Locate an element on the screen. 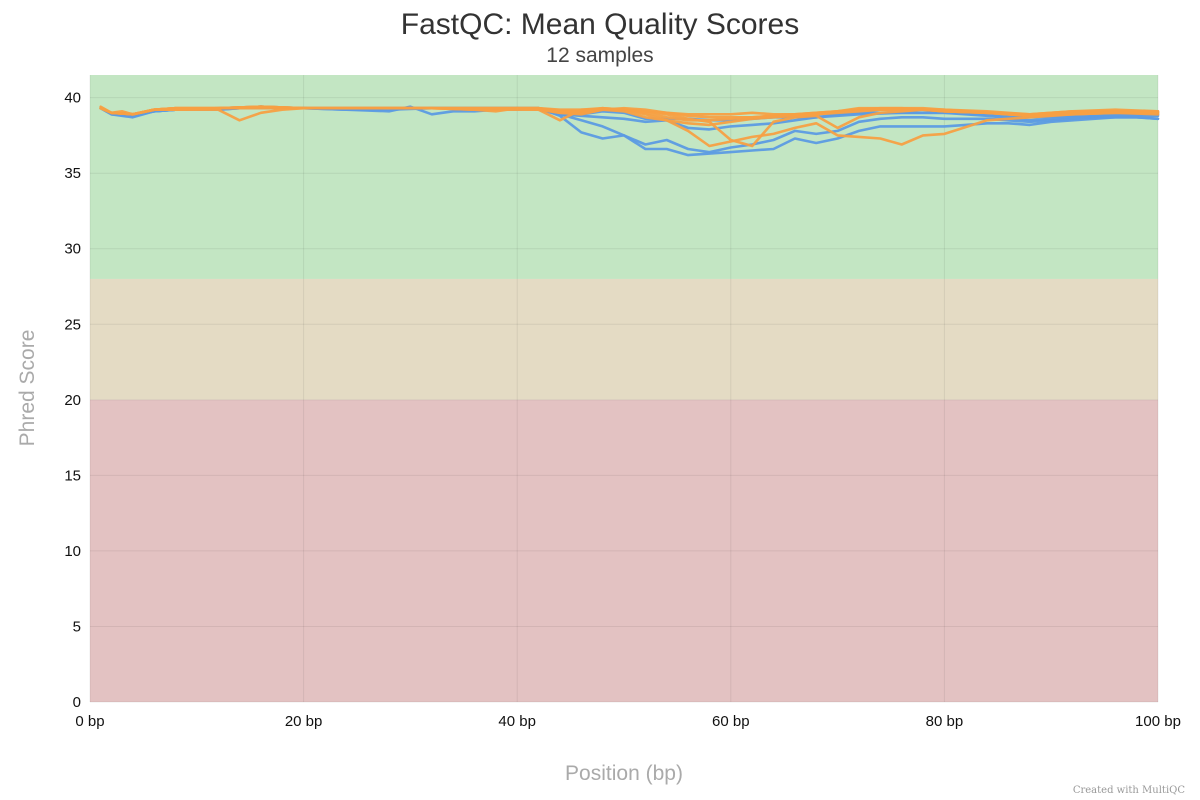 Image resolution: width=1200 pixels, height=800 pixels. y-axis-label: Phred Score is located at coordinates (27, 388).